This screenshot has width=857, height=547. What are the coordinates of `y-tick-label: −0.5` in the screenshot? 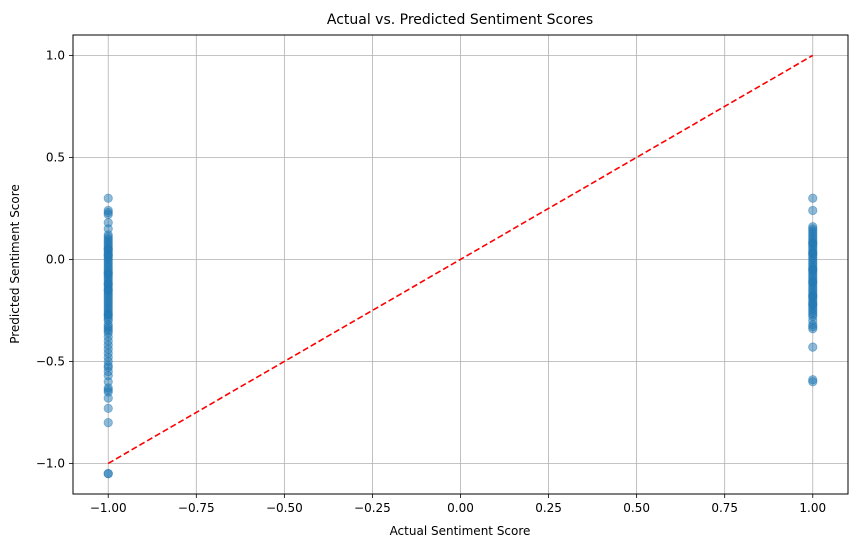 It's located at (50, 361).